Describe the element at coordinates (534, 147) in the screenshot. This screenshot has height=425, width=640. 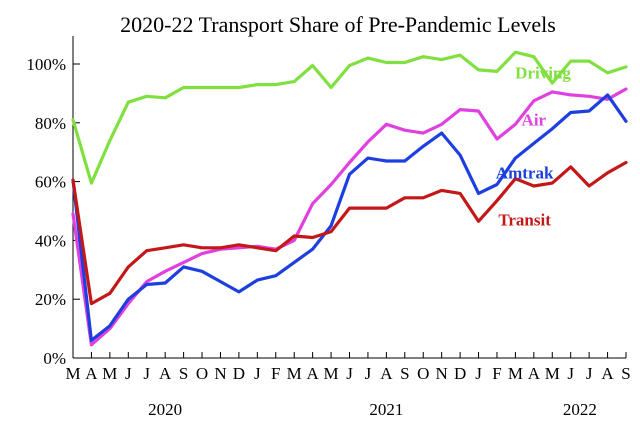
I see `series-labels: Driving Air Amtrak Transit` at that location.